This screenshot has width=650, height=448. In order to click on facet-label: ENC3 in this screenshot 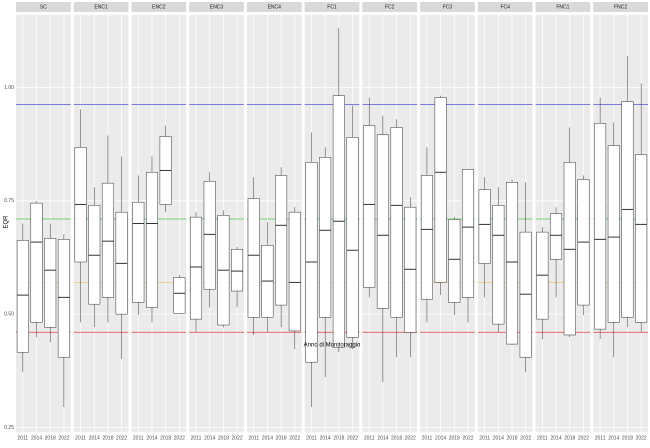, I will do `click(217, 7)`.